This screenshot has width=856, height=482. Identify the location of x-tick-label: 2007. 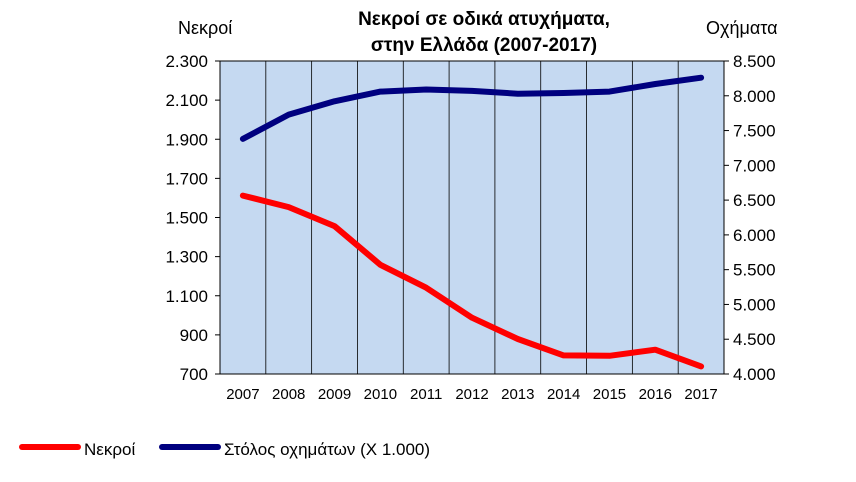
(242, 394).